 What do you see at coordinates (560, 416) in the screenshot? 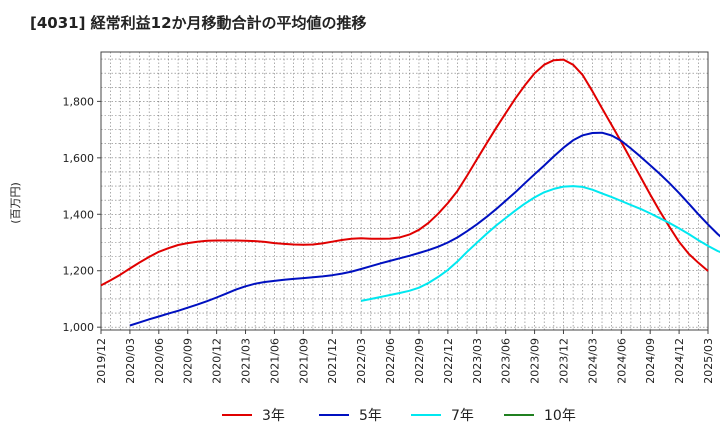
I see `legend-label: 10年` at bounding box center [560, 416].